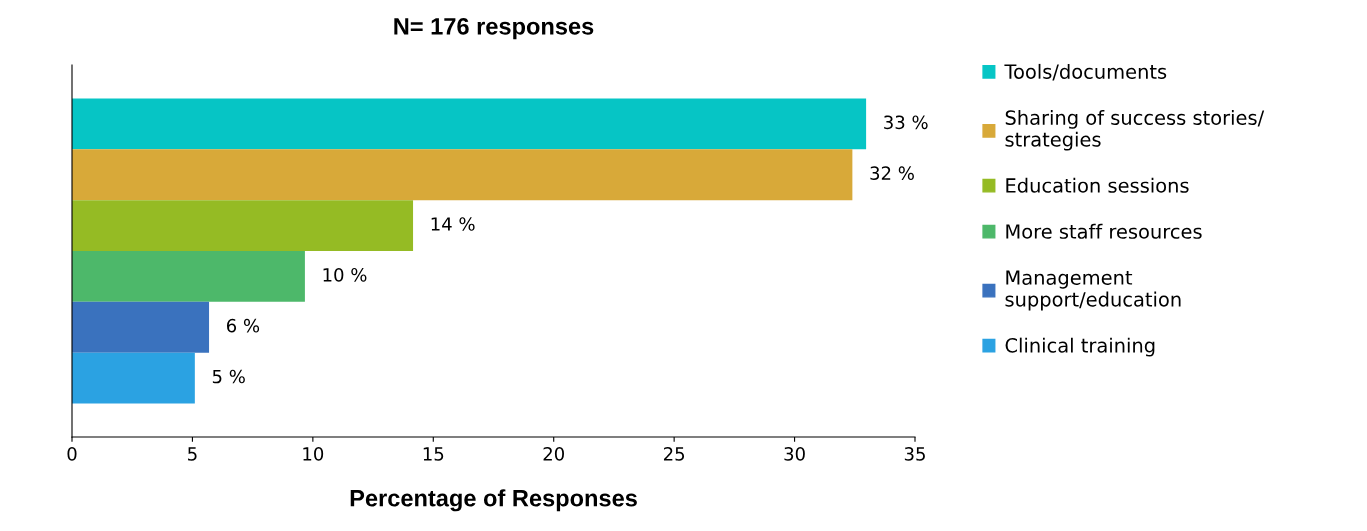  Describe the element at coordinates (906, 122) in the screenshot. I see `data-label: 33 %` at that location.